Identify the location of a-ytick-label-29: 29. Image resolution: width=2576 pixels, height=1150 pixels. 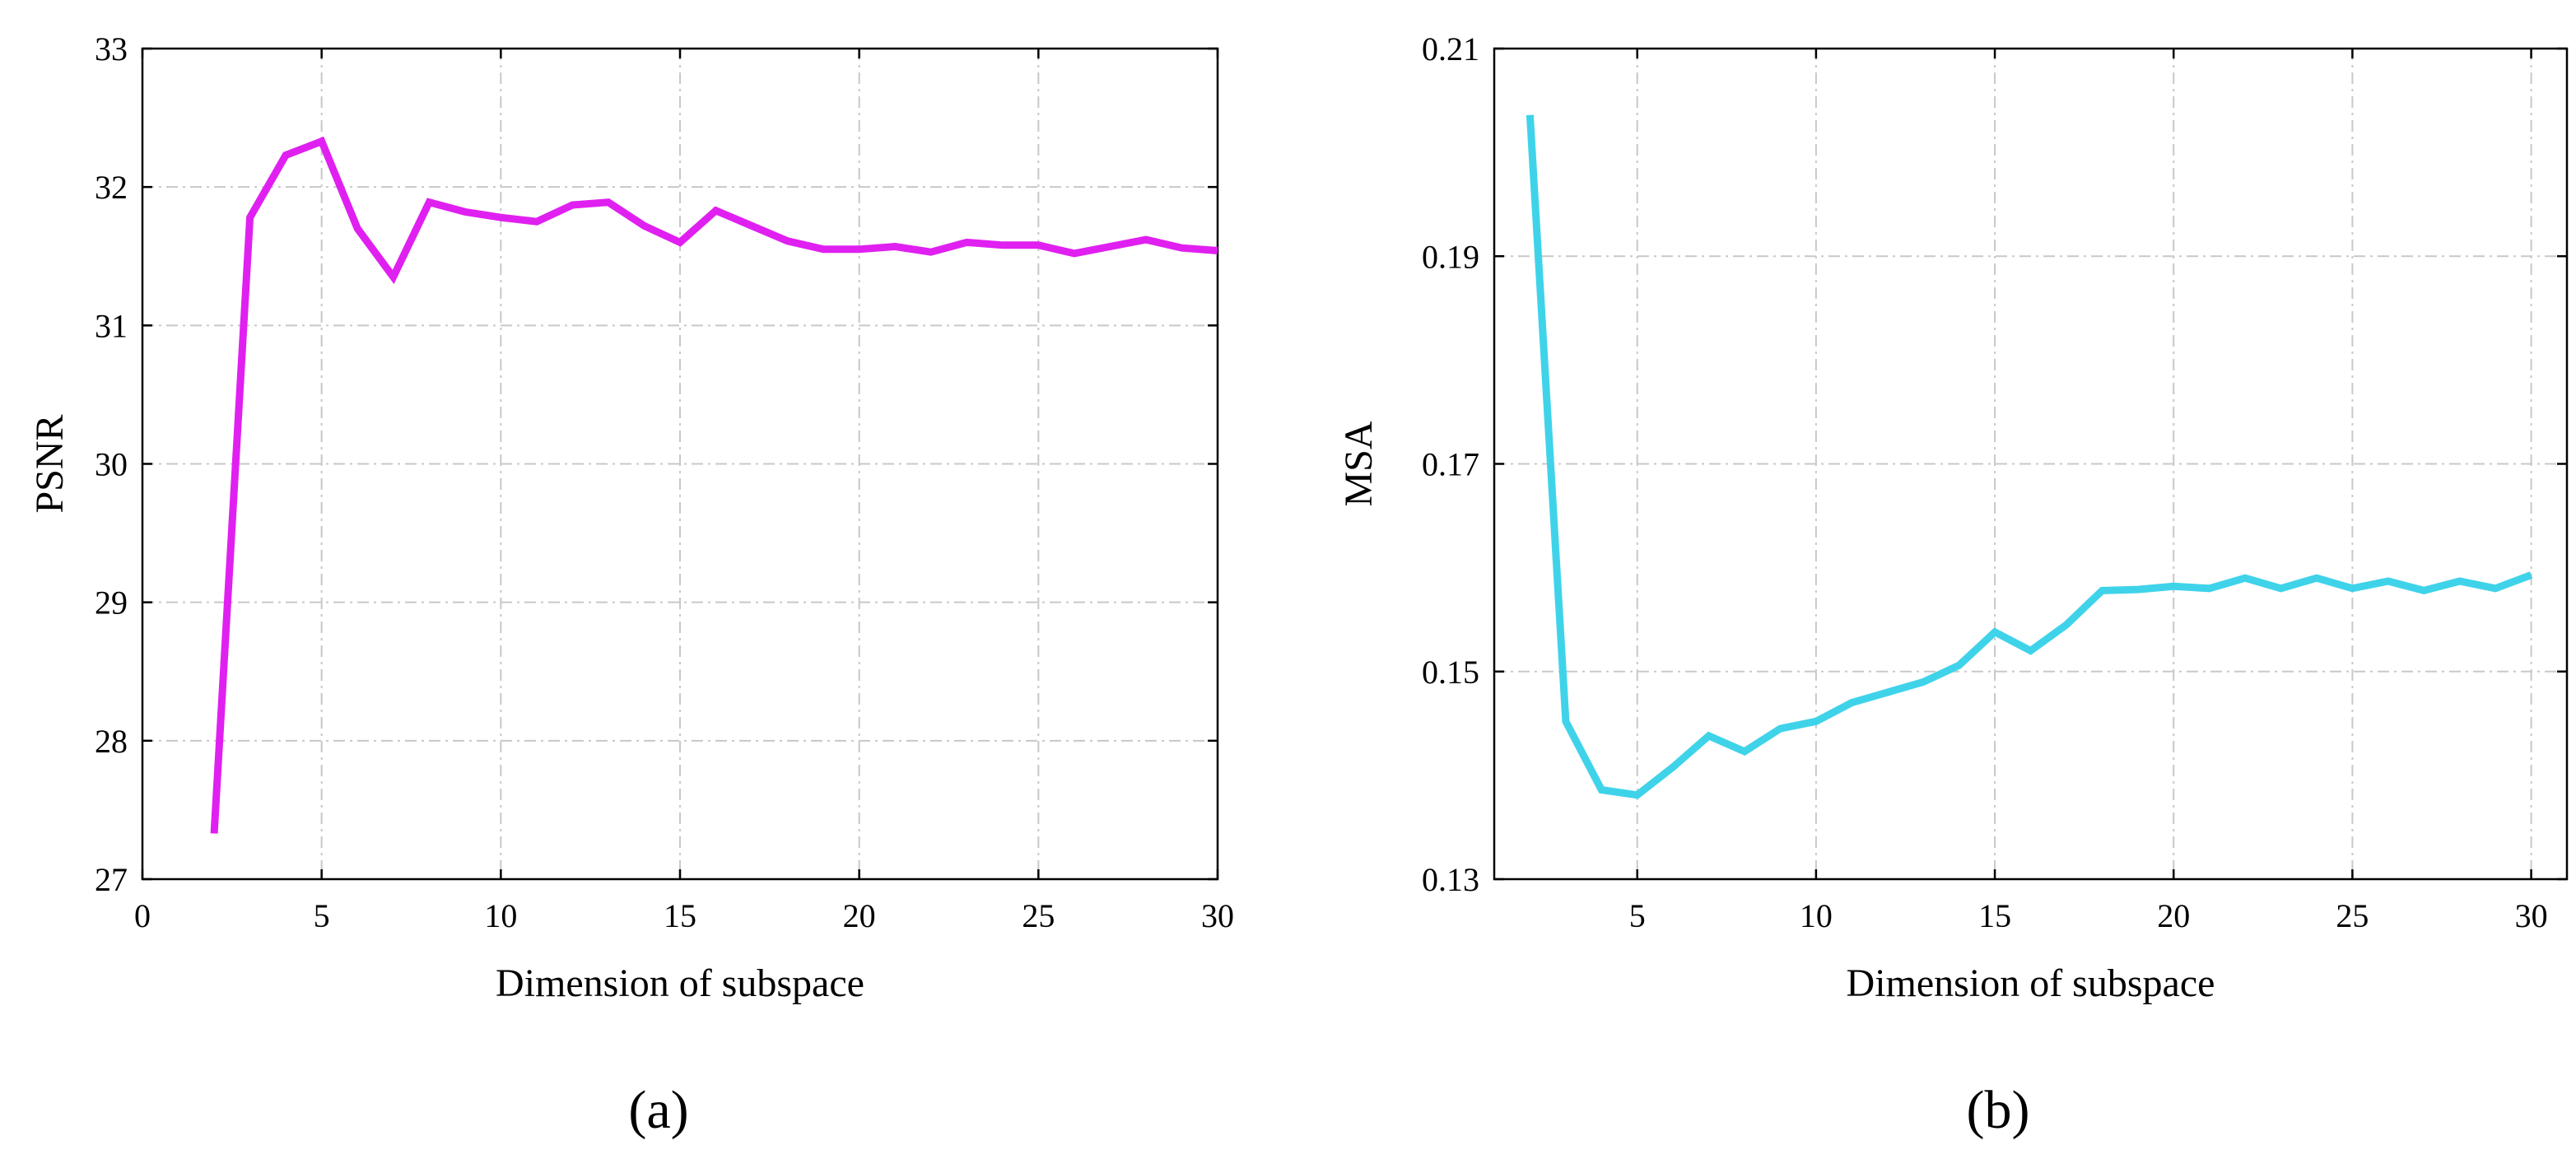
(111, 603).